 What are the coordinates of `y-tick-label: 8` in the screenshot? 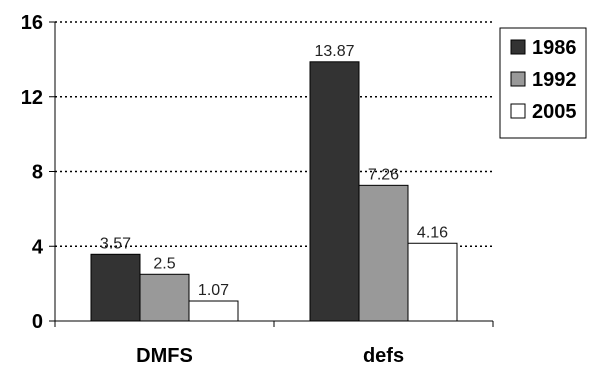 It's located at (37, 173).